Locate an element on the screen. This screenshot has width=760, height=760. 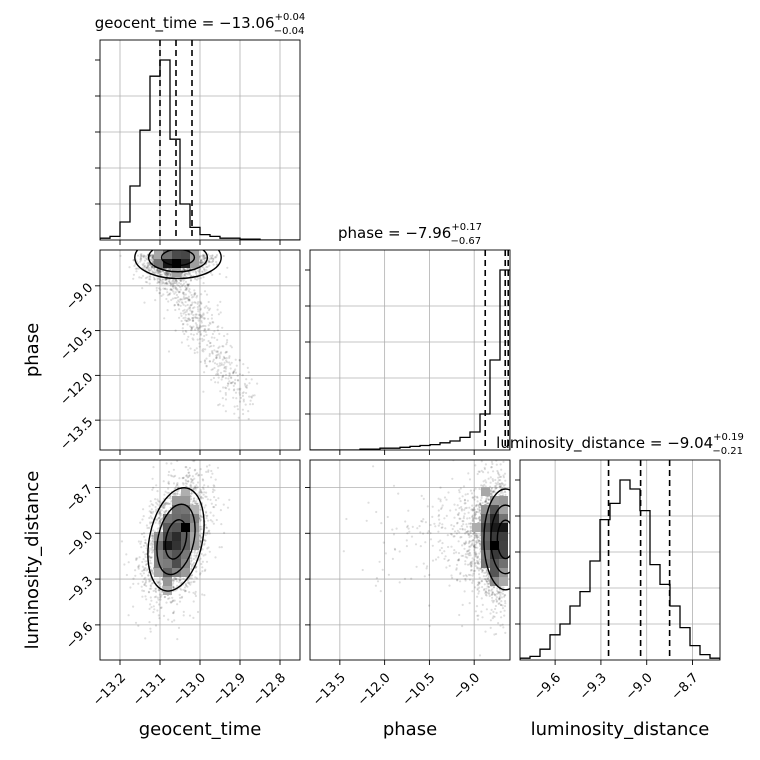
density-cell is located at coordinates (167, 563).